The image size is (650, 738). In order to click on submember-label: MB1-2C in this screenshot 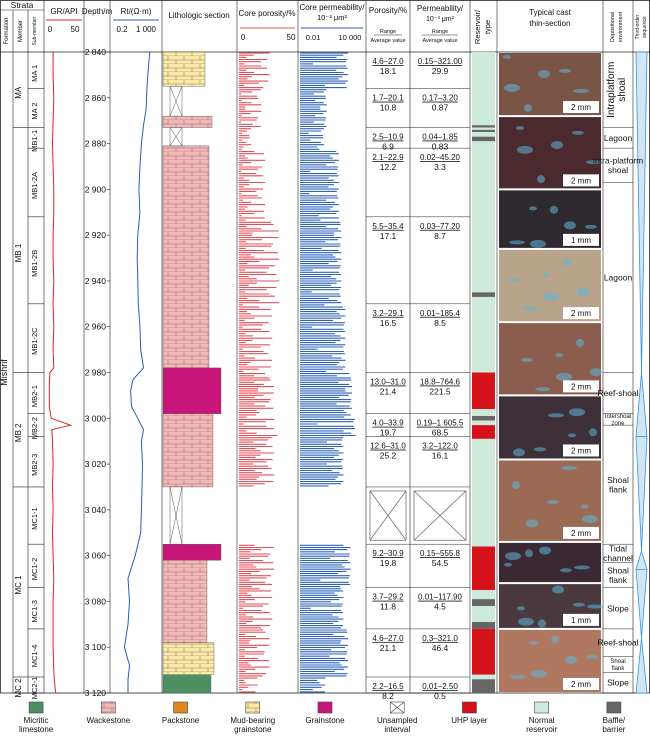, I will do `click(34, 341)`.